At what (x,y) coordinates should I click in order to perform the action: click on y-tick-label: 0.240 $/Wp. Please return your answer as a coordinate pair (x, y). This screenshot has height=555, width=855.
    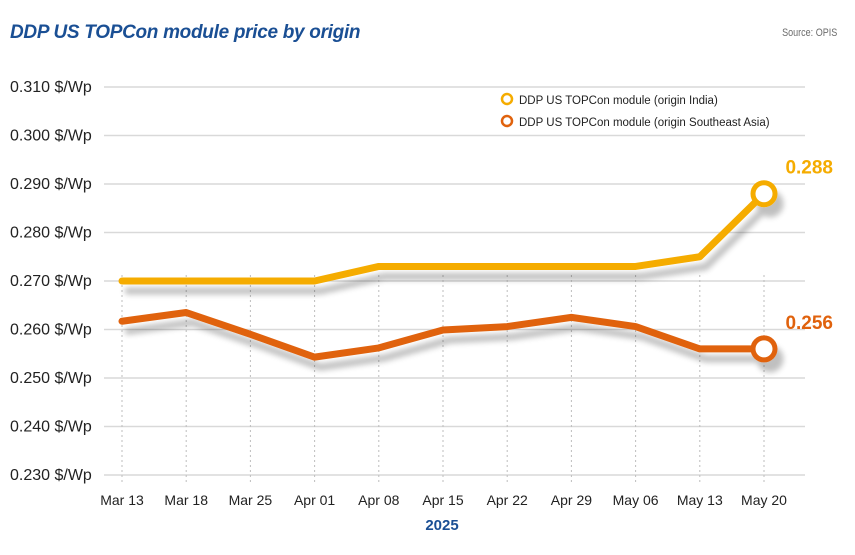
    Looking at the image, I should click on (51, 427).